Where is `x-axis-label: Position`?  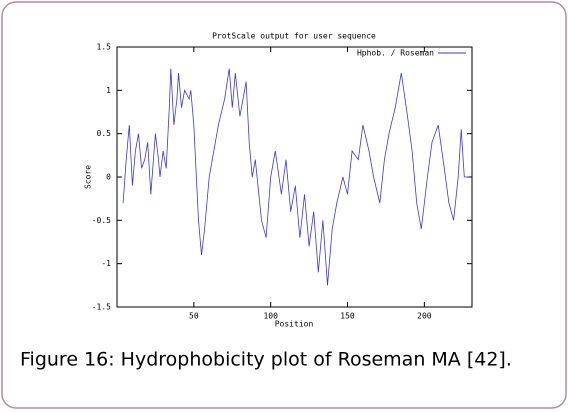
x-axis-label: Position is located at coordinates (294, 324).